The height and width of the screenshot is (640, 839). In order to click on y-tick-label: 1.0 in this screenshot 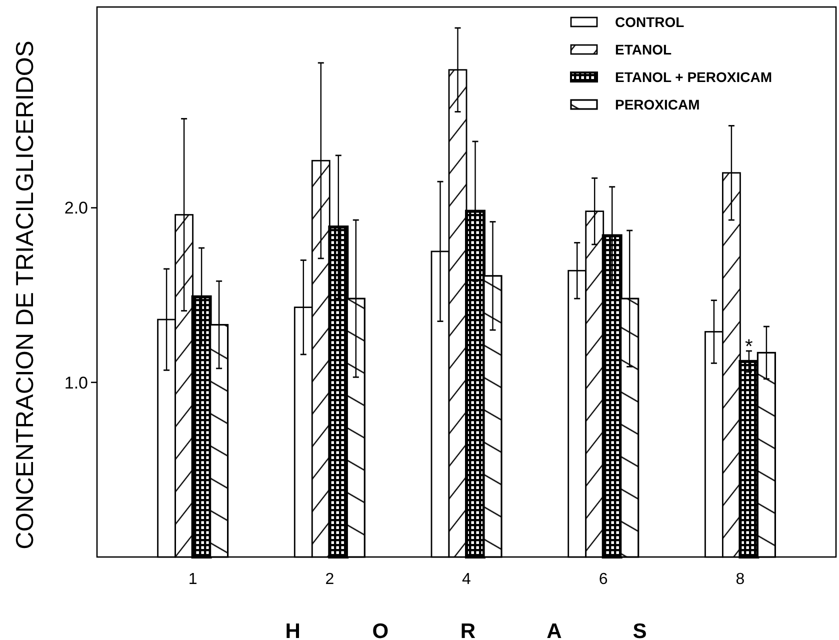, I will do `click(76, 382)`.